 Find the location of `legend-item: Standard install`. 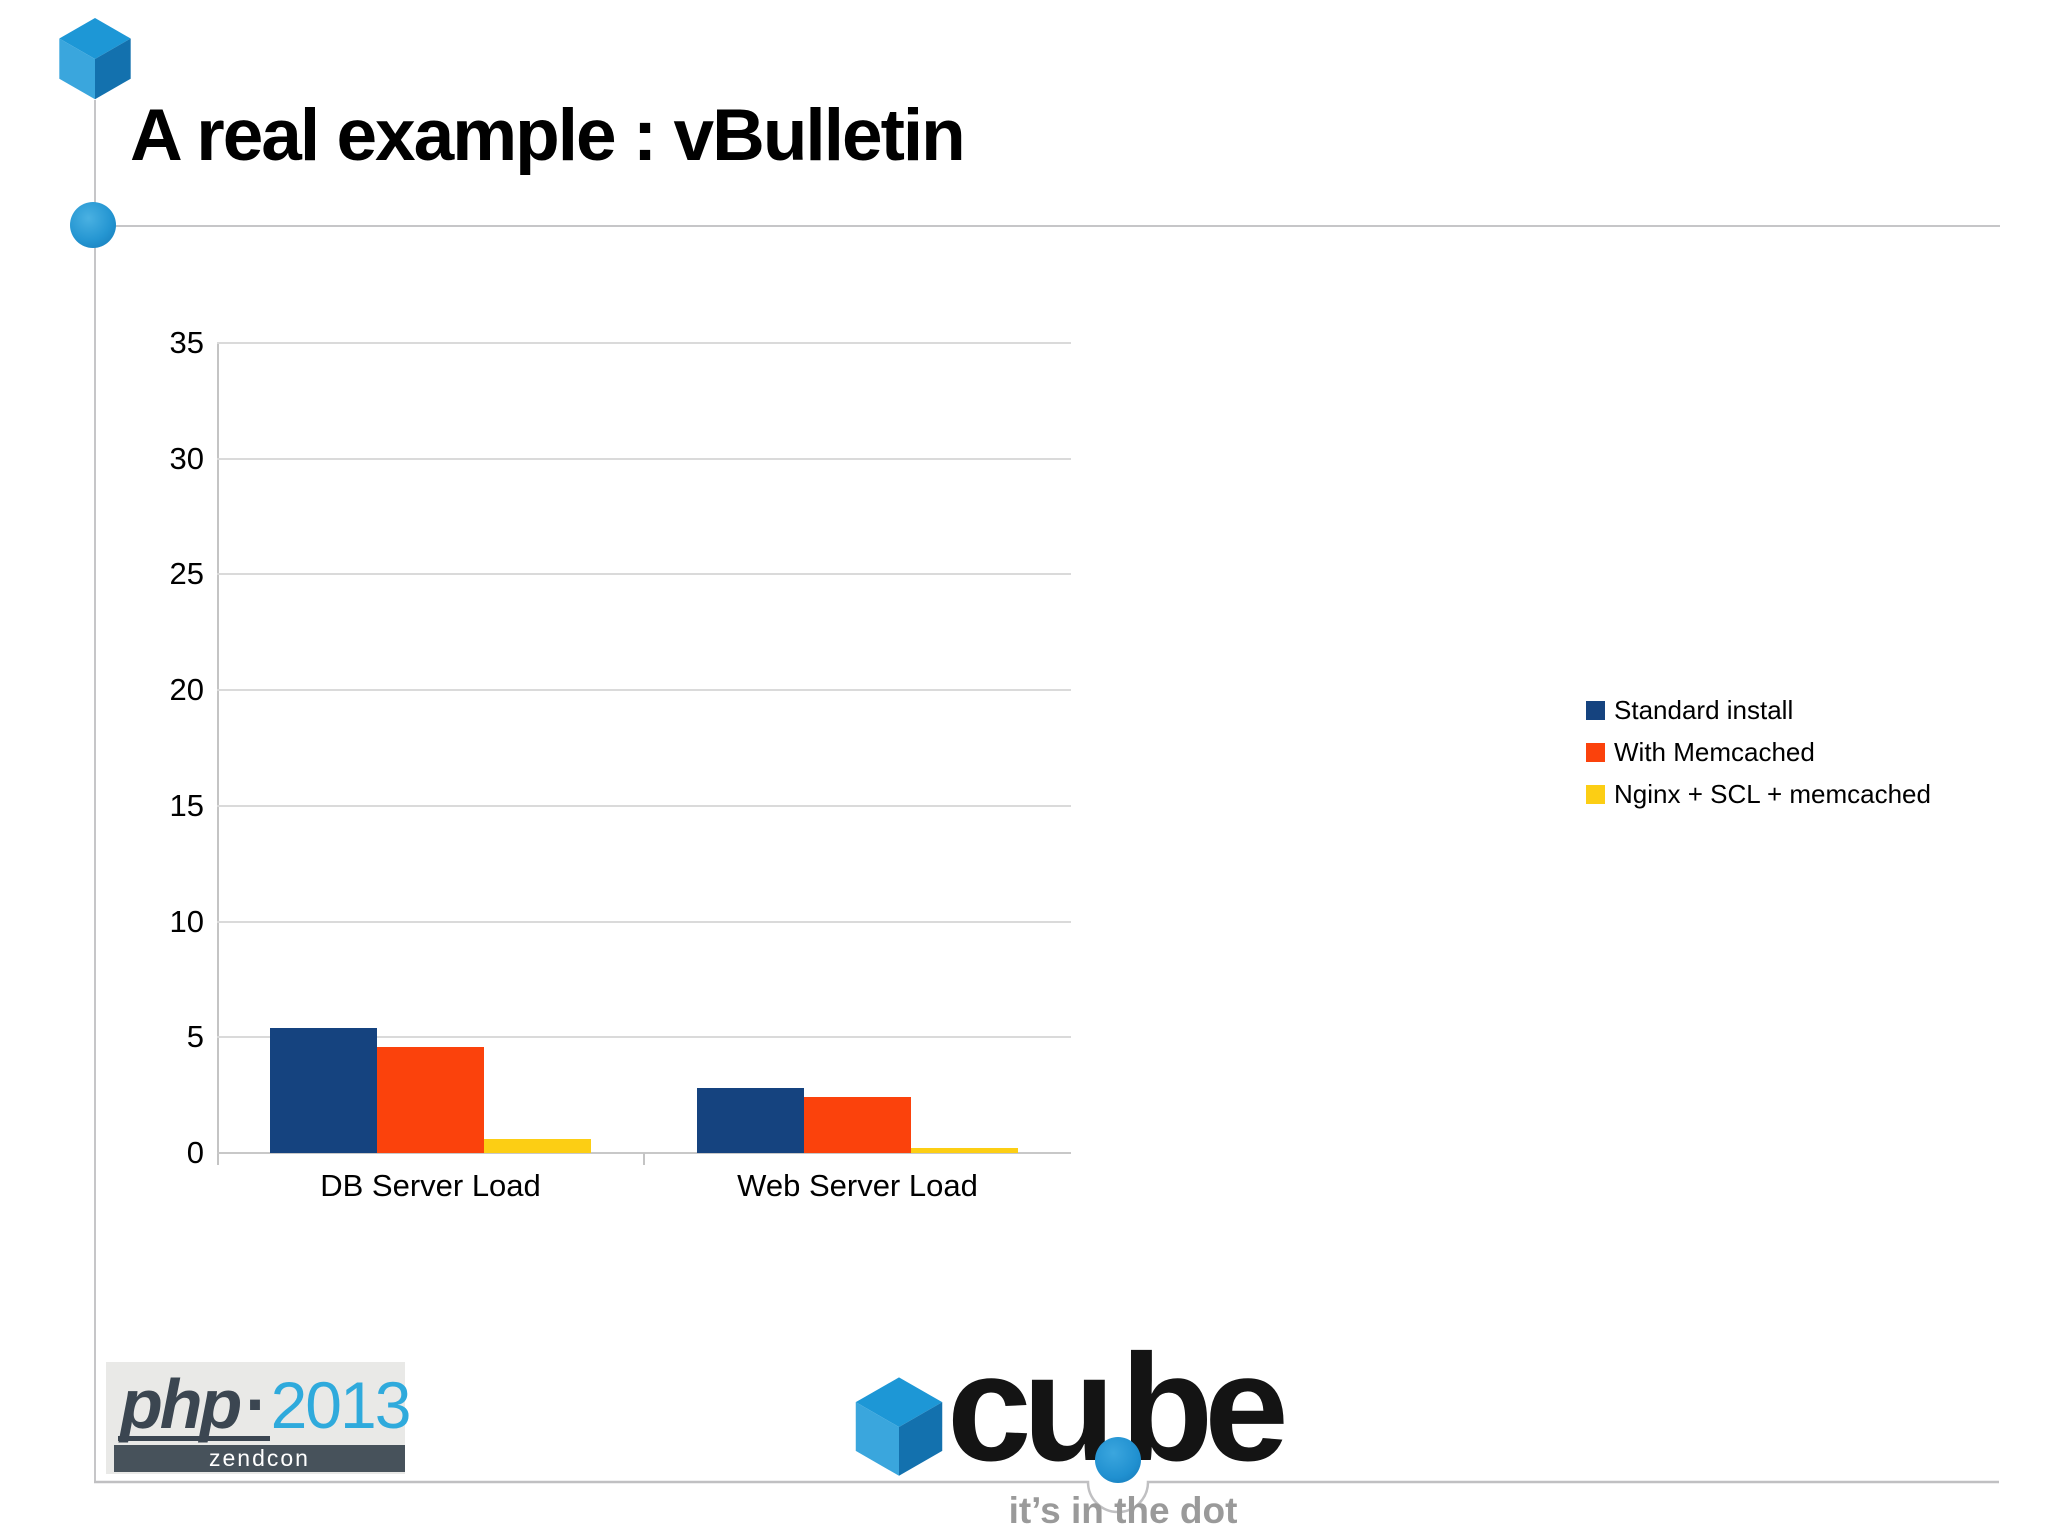

legend-item: Standard install is located at coordinates (1758, 710).